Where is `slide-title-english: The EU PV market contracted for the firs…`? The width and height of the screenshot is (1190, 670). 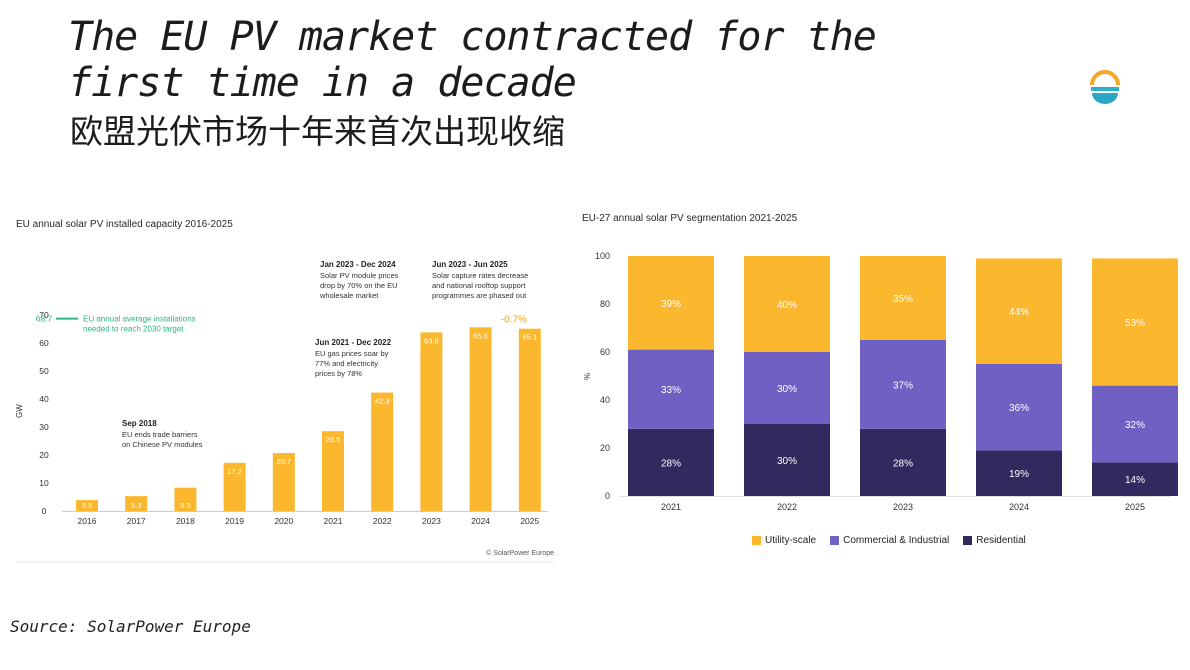
slide-title-english: The EU PV market contracted for the firs… is located at coordinates (472, 60).